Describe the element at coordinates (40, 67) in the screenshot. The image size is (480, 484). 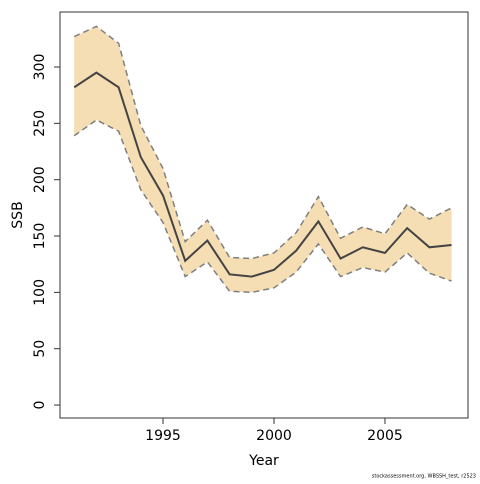
I see `y-tick-label: 300` at that location.